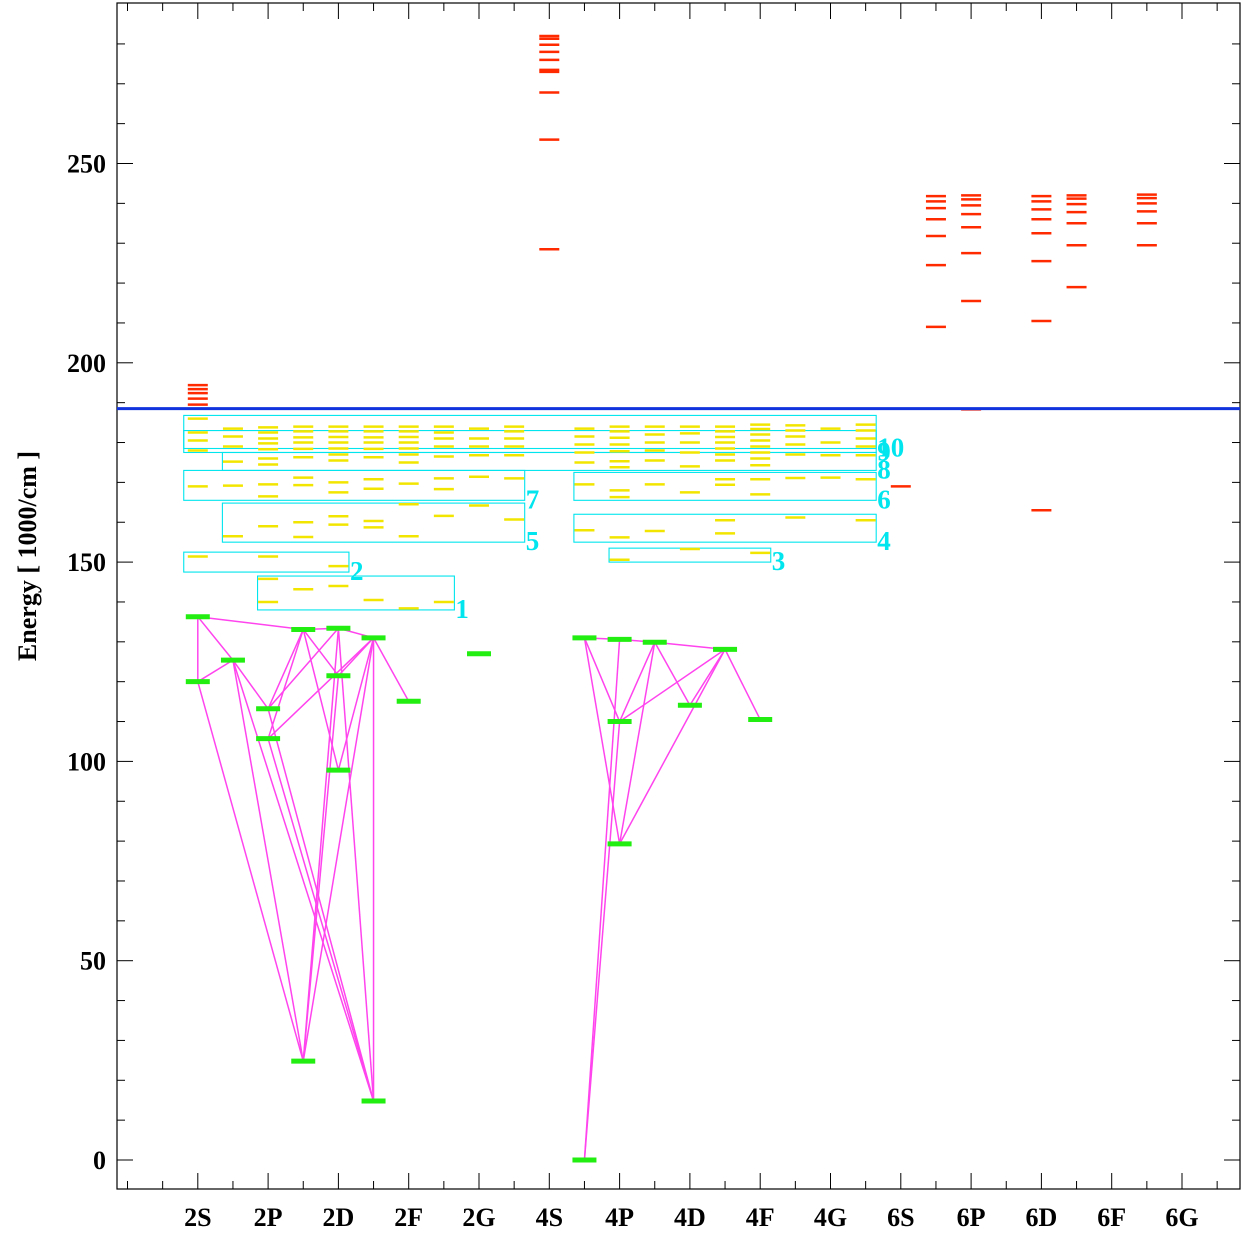 This screenshot has height=1239, width=1242. Describe the element at coordinates (830, 1217) in the screenshot. I see `x-tick-label: 4G` at that location.